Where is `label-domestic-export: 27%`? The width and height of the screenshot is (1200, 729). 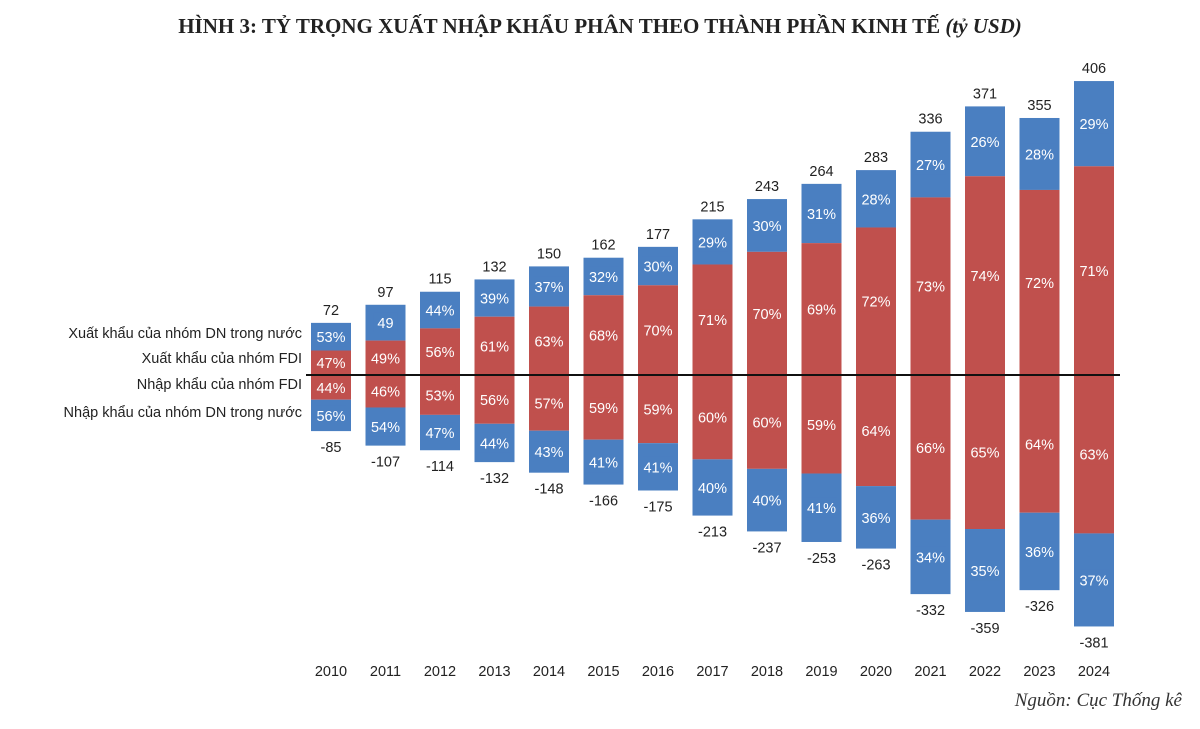
label-domestic-export: 27% is located at coordinates (930, 166).